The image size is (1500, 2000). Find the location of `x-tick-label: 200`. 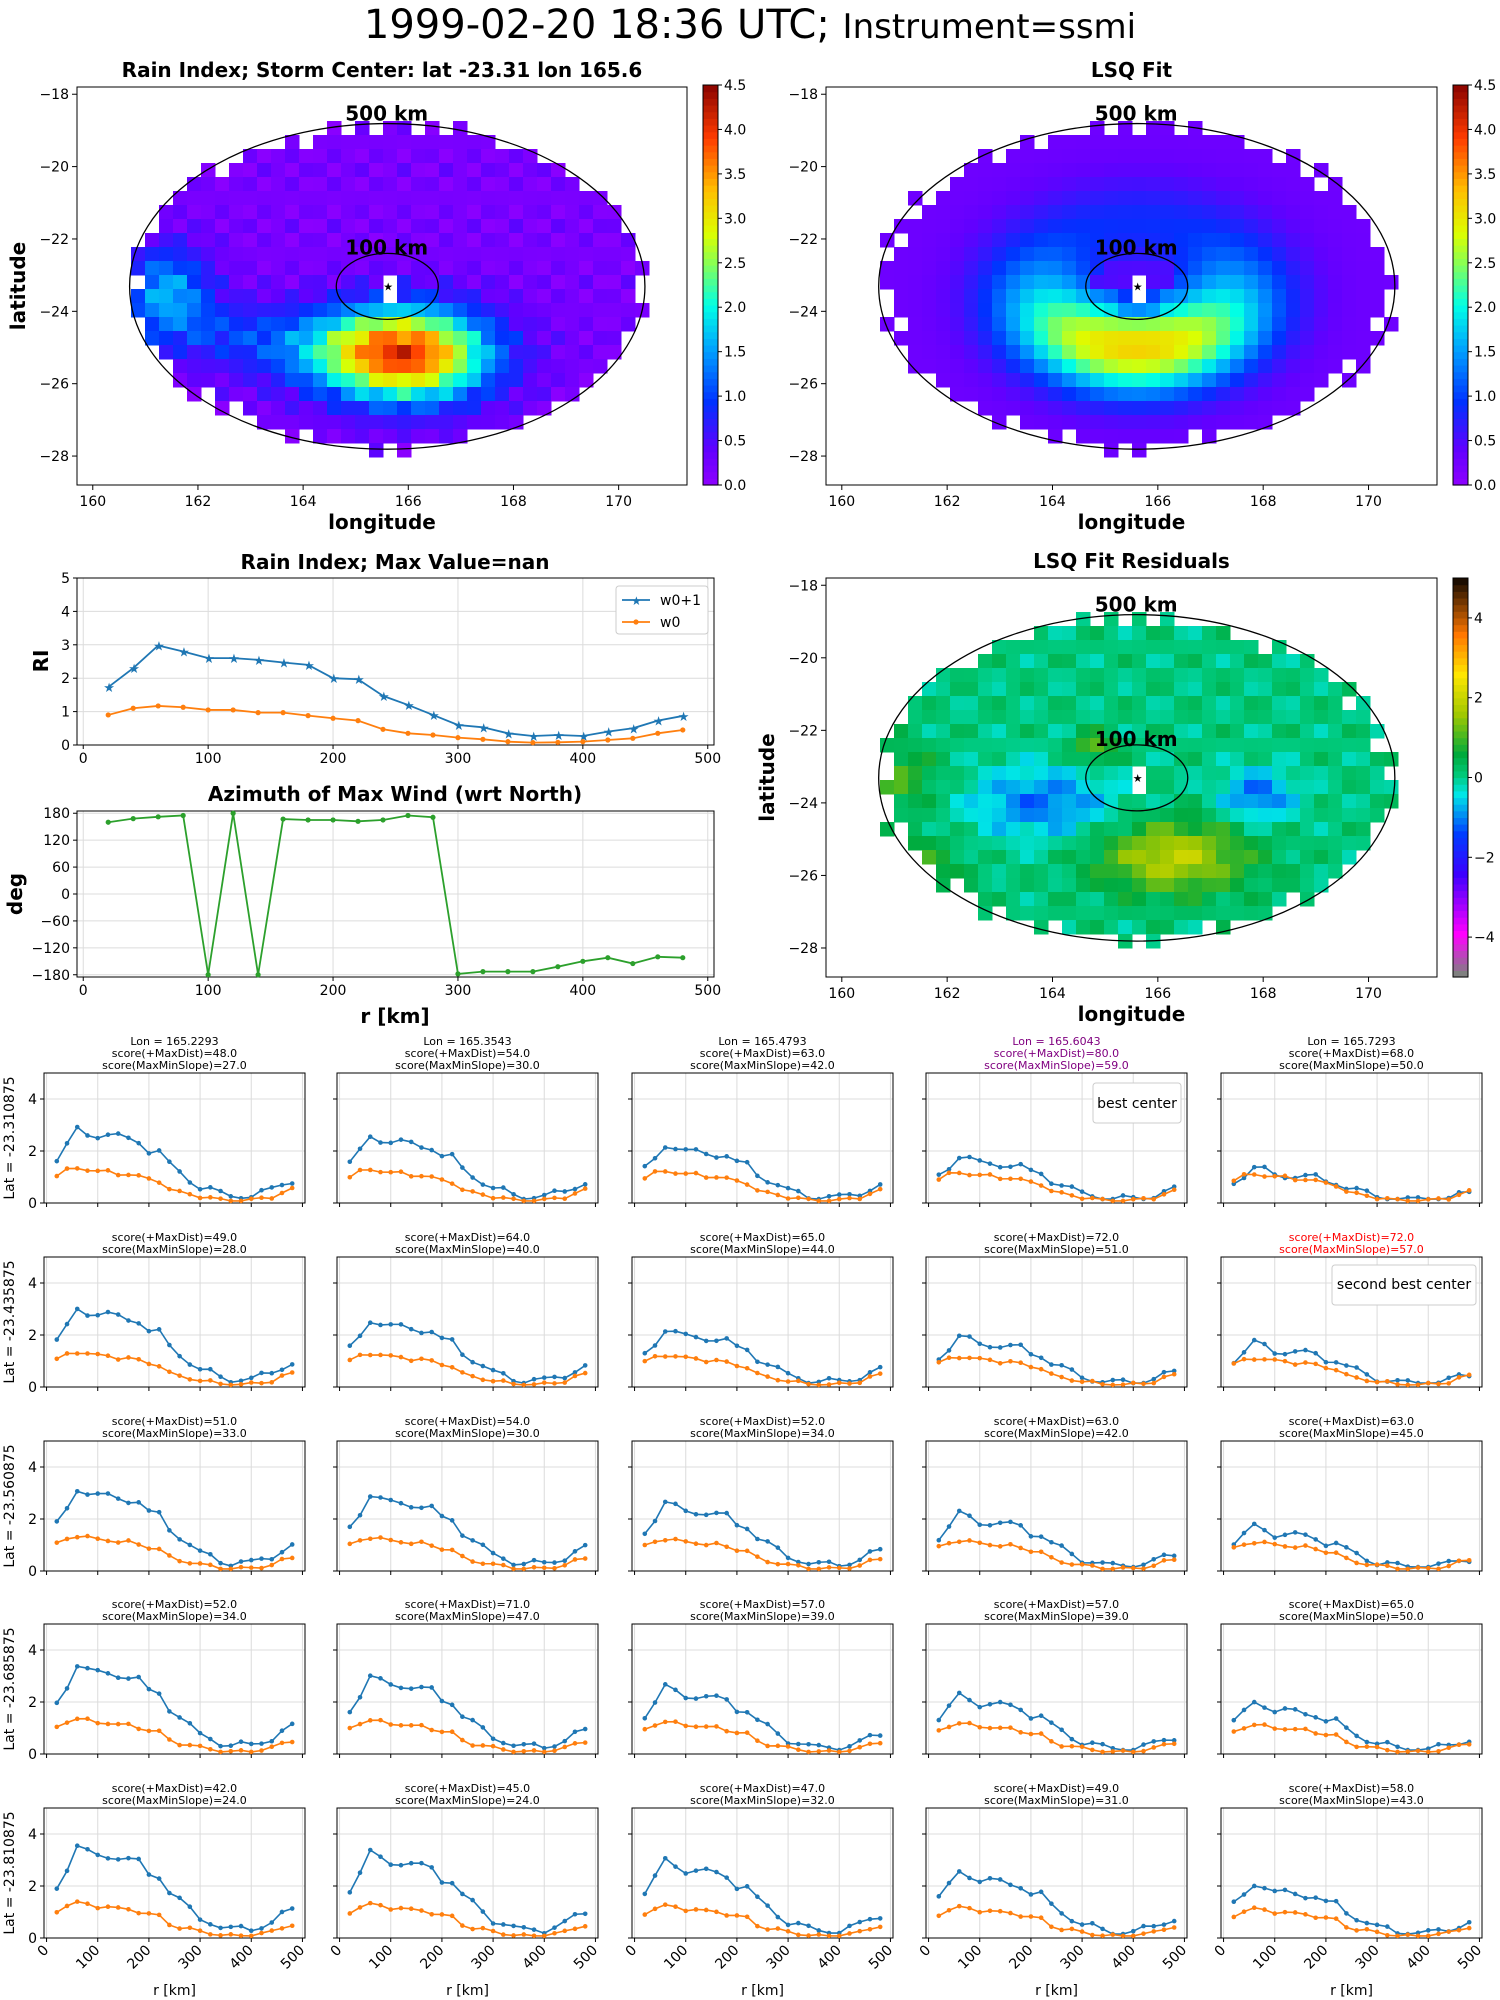

x-tick-label: 200 is located at coordinates (432, 1957).